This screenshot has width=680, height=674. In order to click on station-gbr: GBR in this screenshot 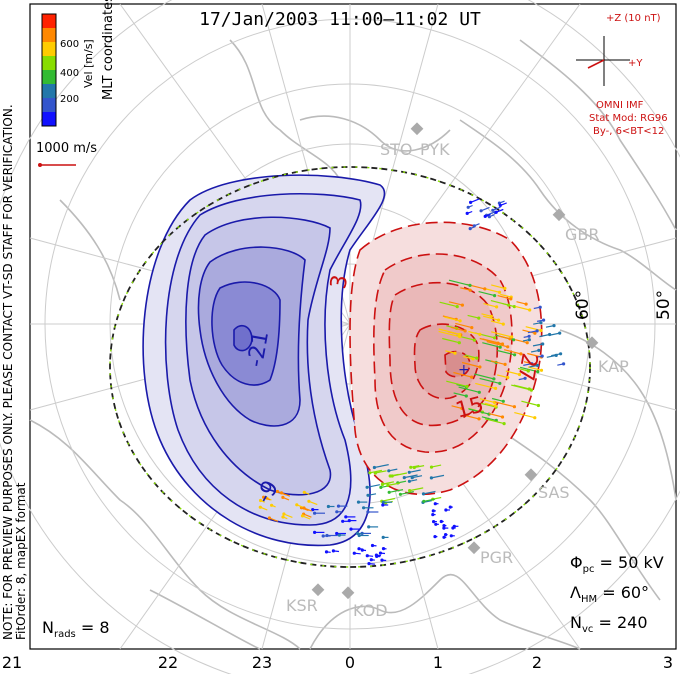, I will do `click(582, 234)`.